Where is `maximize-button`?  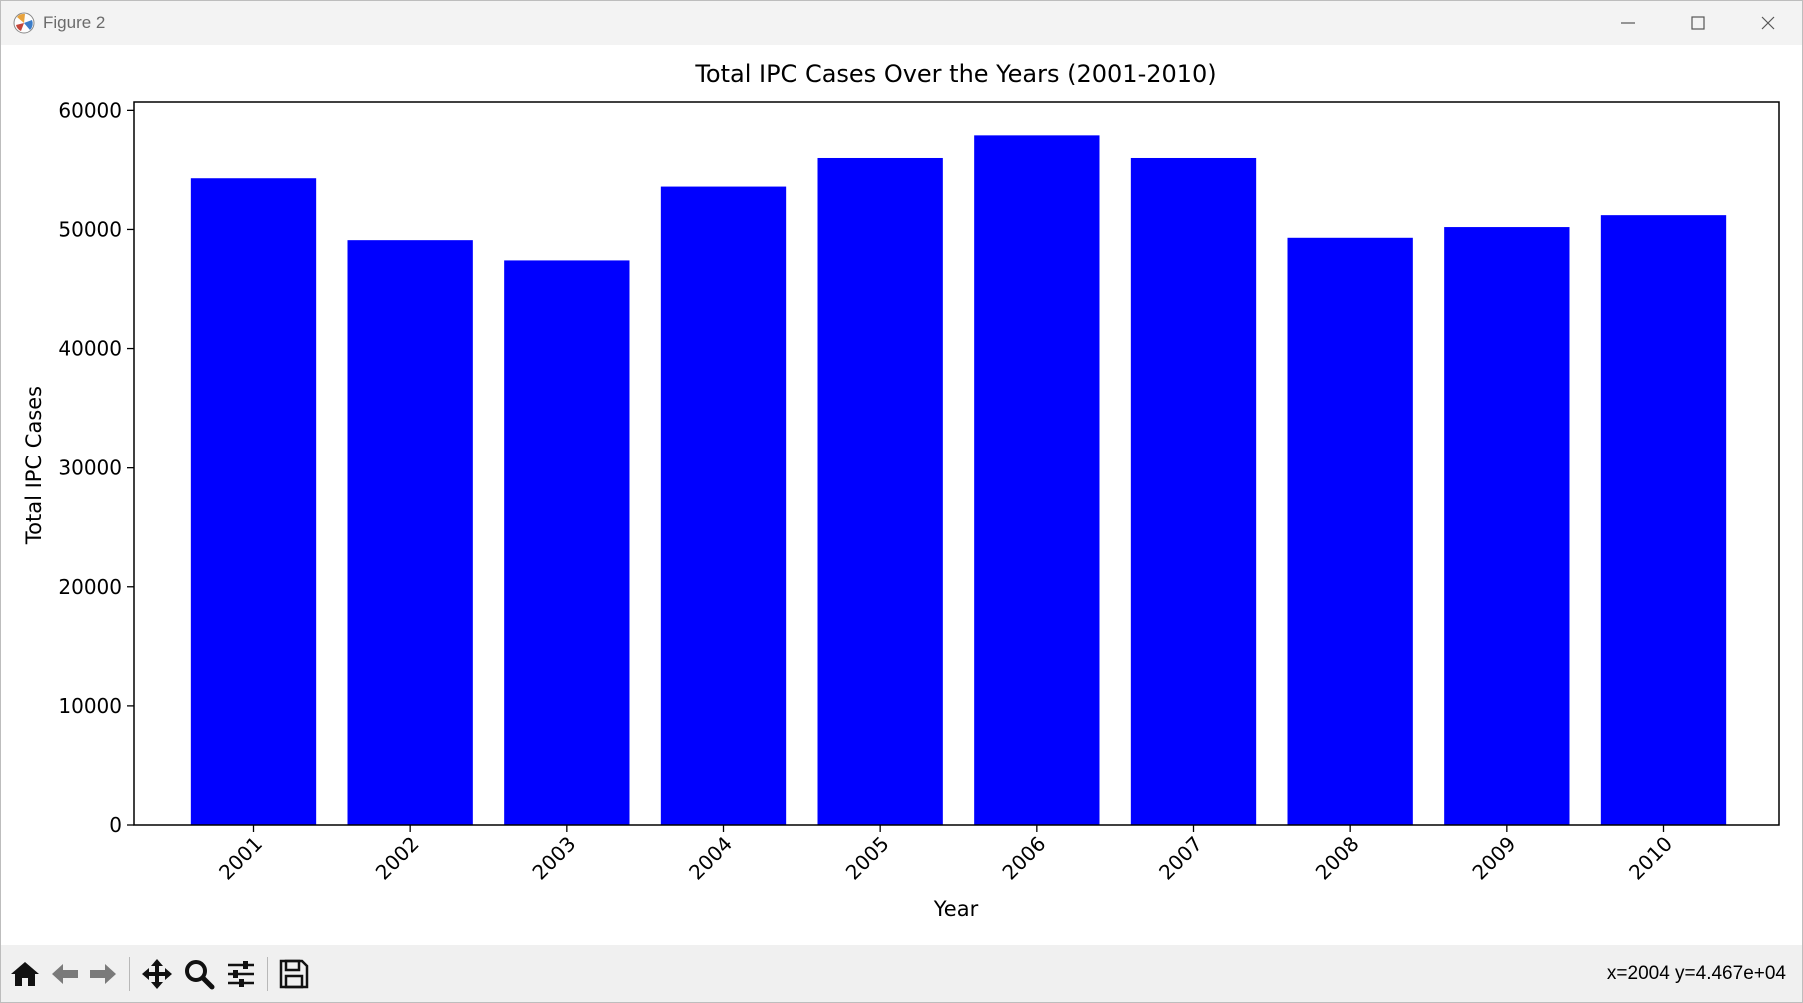 maximize-button is located at coordinates (1698, 23).